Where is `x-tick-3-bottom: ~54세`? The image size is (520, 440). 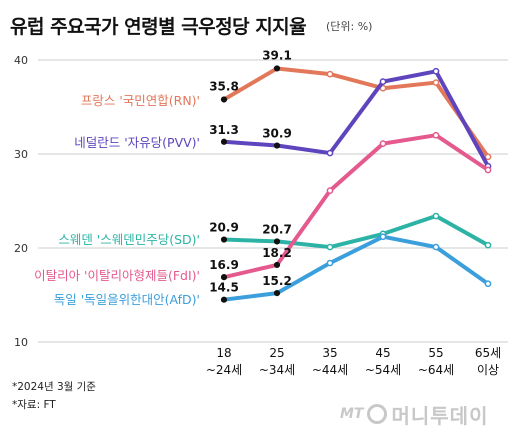
x-tick-3-bottom: ~54세 is located at coordinates (383, 370).